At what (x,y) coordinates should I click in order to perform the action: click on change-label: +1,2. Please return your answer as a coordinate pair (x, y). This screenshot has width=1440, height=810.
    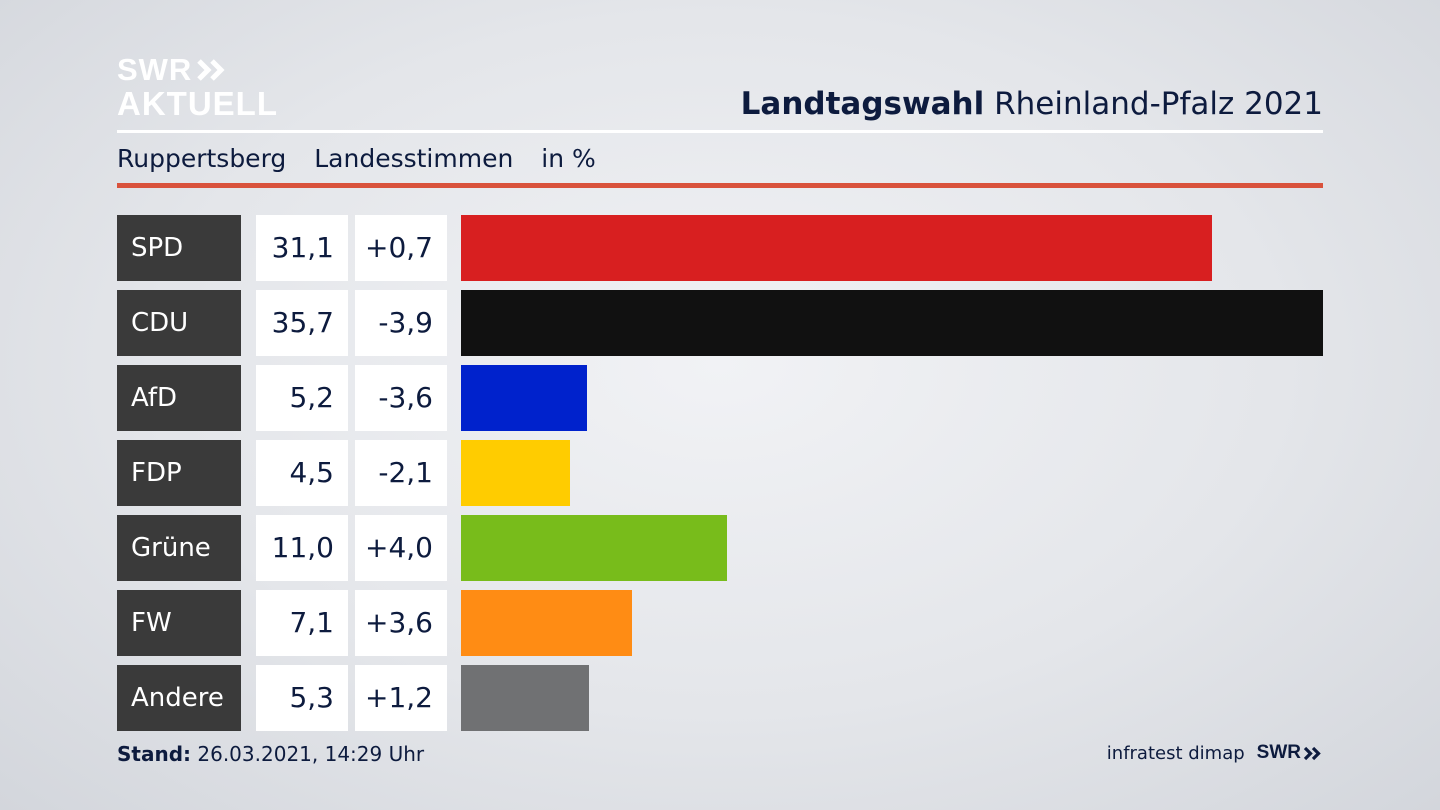
    Looking at the image, I should click on (401, 698).